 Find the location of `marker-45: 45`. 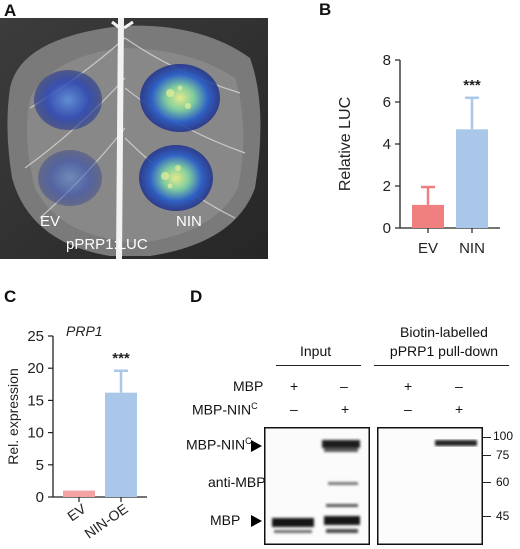

marker-45: 45 is located at coordinates (503, 516).